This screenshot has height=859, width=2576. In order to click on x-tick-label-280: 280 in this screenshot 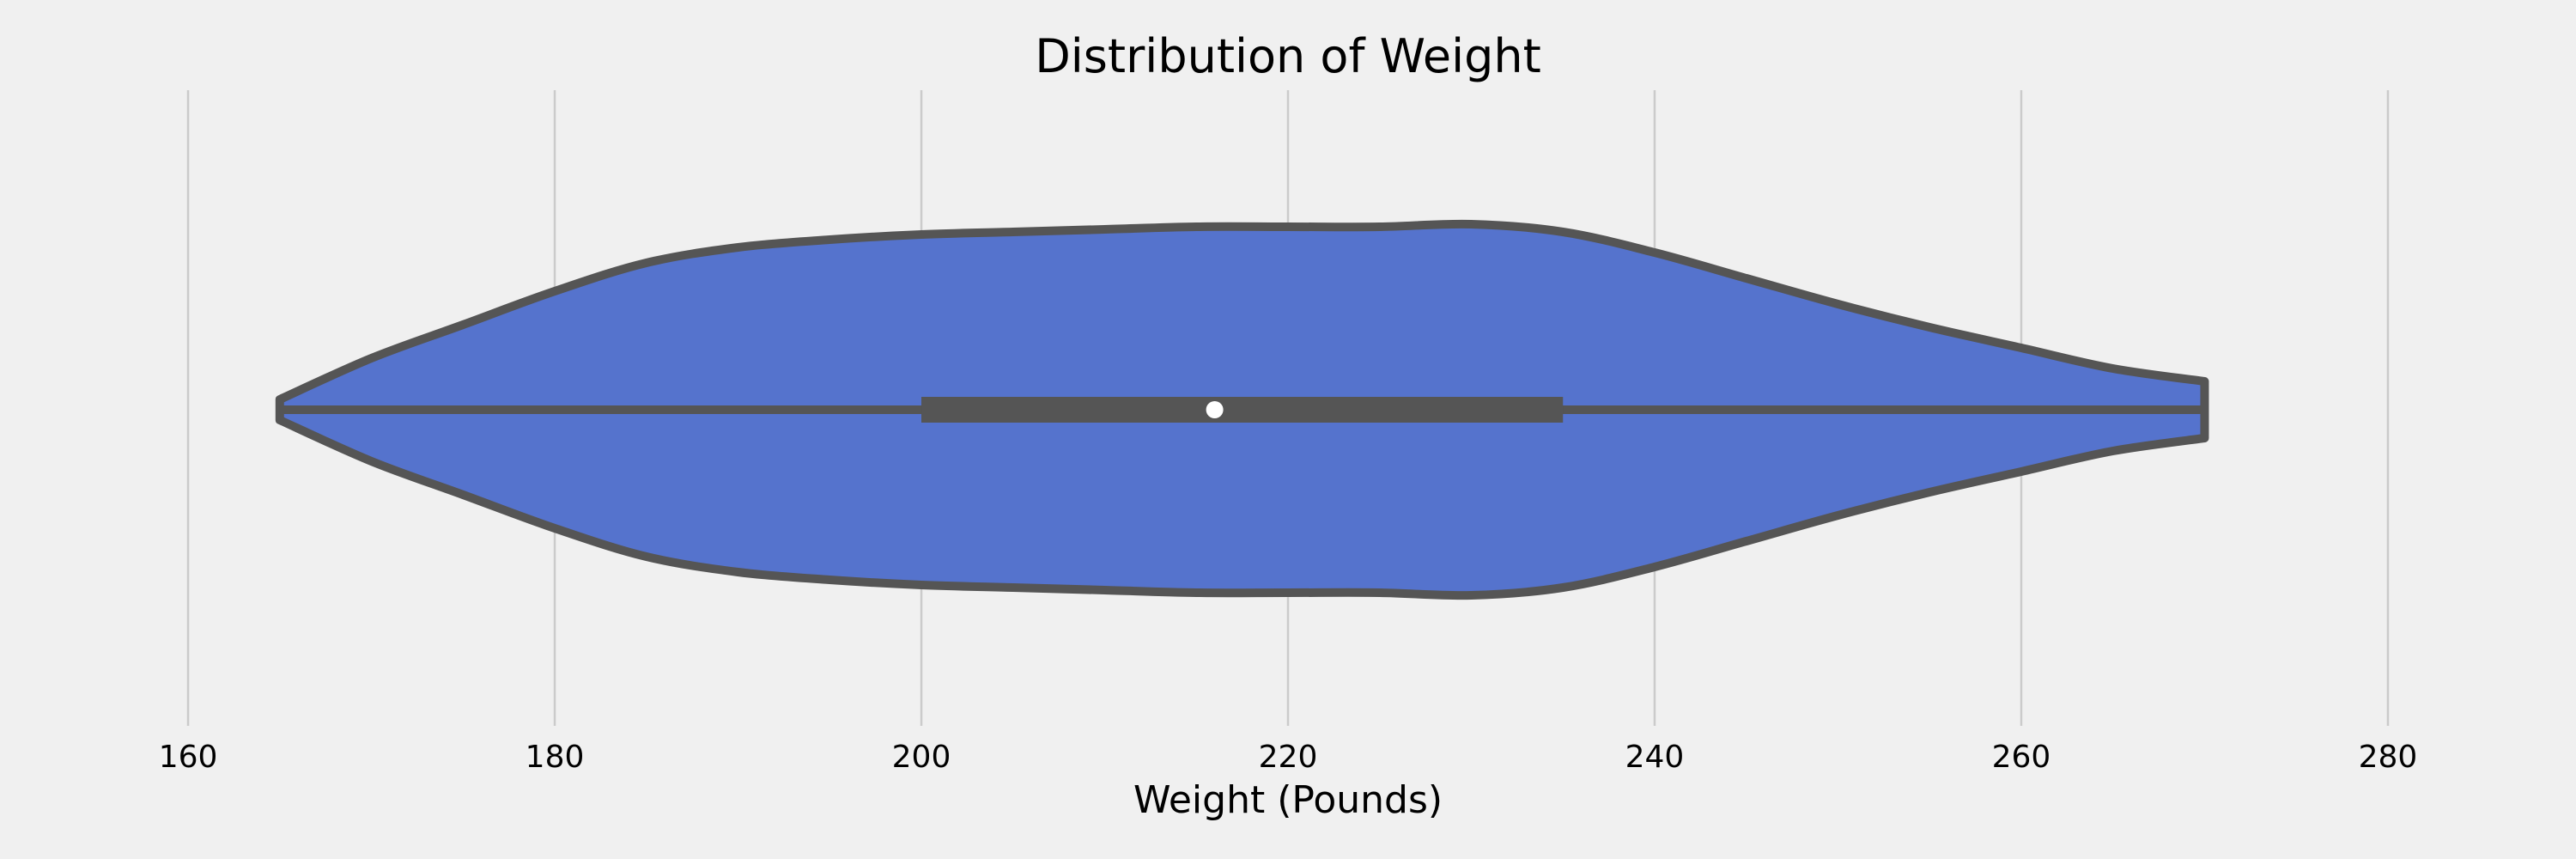, I will do `click(2389, 758)`.